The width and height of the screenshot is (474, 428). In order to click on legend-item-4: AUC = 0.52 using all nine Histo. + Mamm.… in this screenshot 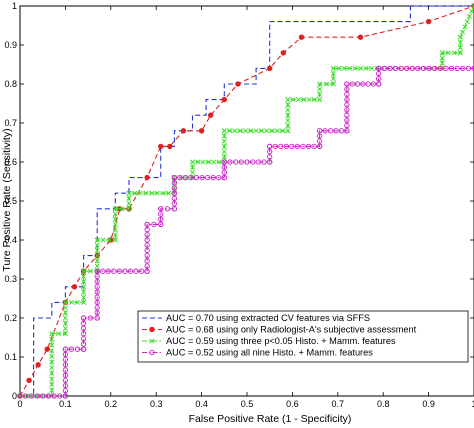, I will do `click(257, 353)`.